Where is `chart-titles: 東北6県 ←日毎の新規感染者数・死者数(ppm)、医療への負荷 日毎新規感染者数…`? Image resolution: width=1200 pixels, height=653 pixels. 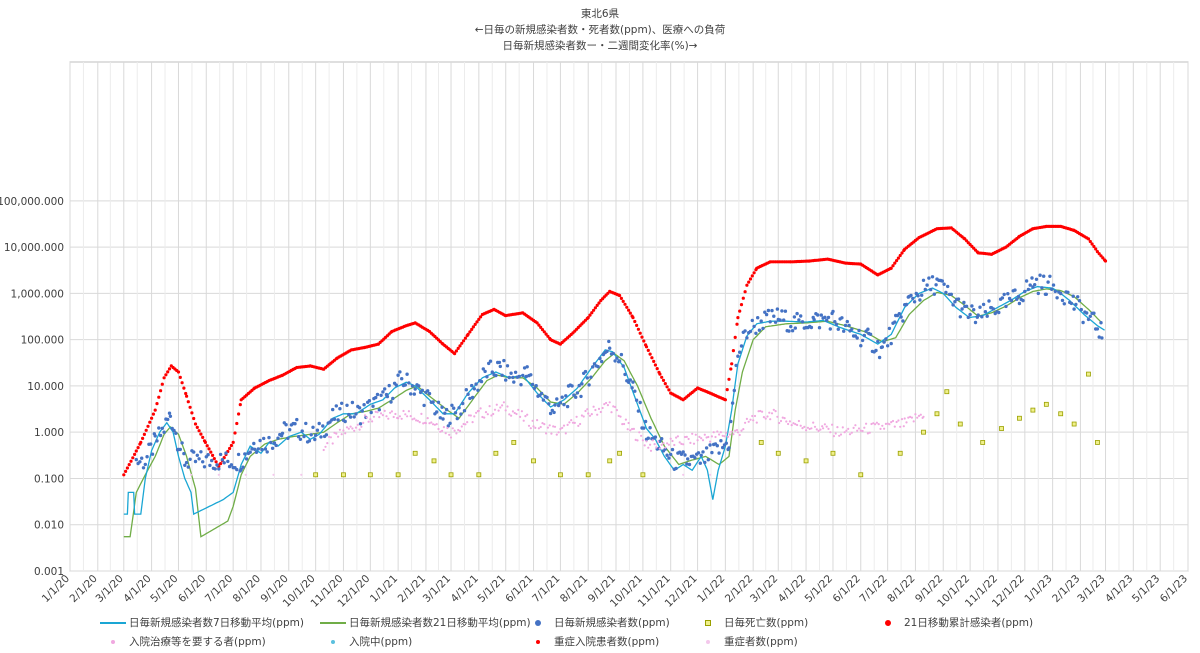 chart-titles: 東北6県 ←日毎の新規感染者数・死者数(ppm)、医療への負荷 日毎新規感染者数… is located at coordinates (600, 30).